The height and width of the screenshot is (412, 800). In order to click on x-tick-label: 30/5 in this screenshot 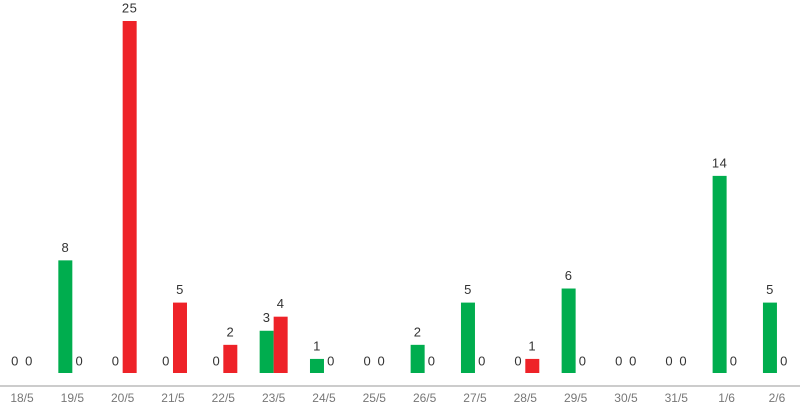, I will do `click(626, 398)`.